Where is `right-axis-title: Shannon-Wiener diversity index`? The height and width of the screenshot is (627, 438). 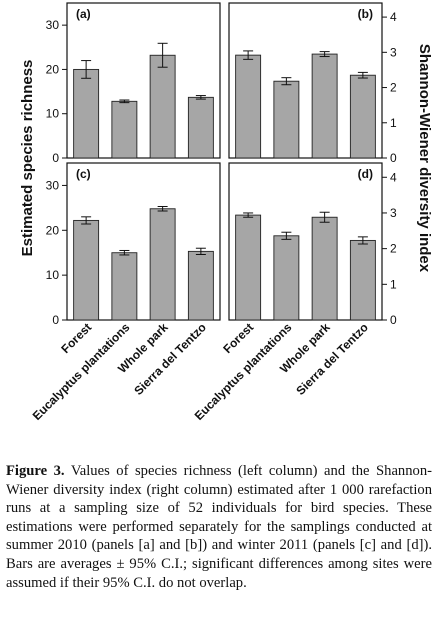 right-axis-title: Shannon-Wiener diversity index is located at coordinates (424, 158).